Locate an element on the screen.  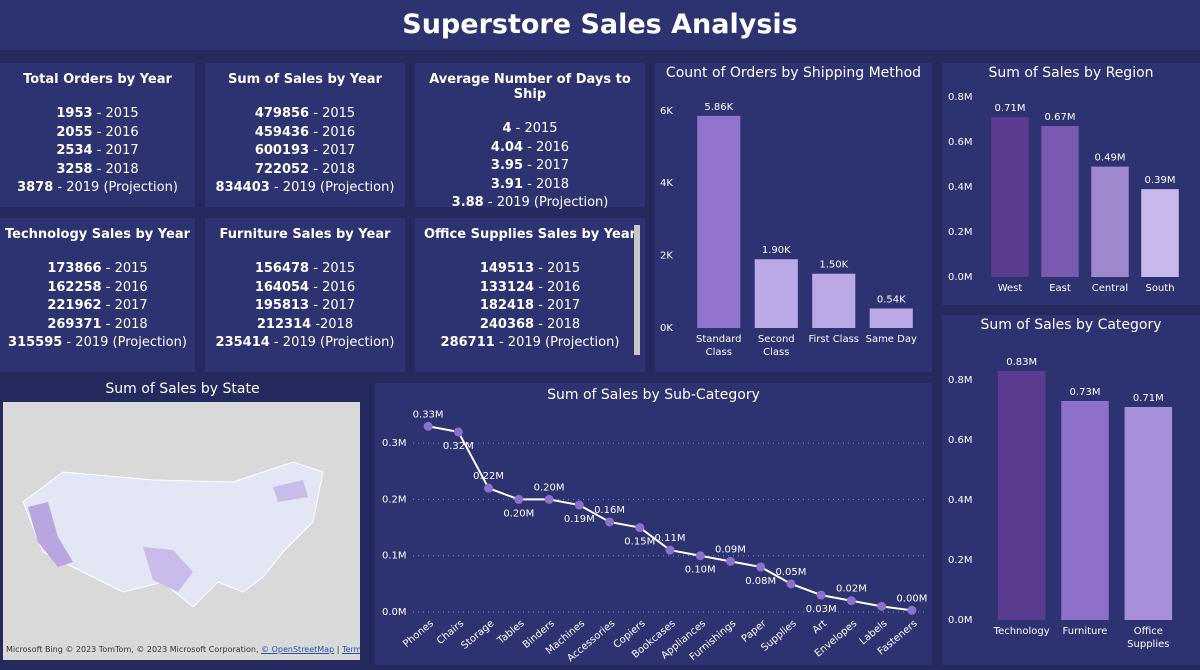
card-value: 235414 is located at coordinates (242, 342).